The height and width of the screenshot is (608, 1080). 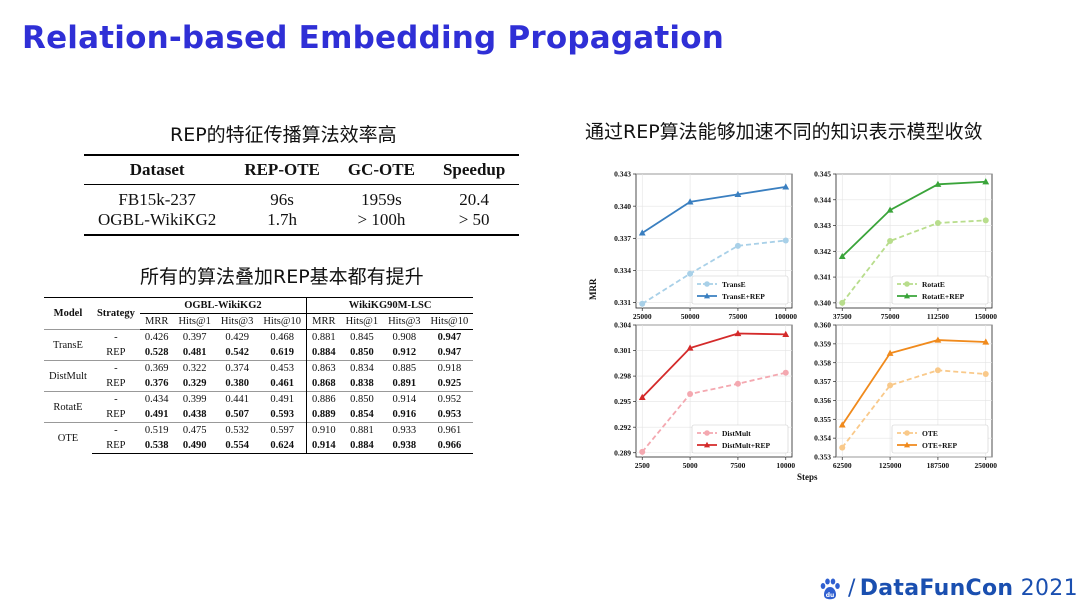 I want to click on metric-cell: 0.966, so click(x=449, y=446).